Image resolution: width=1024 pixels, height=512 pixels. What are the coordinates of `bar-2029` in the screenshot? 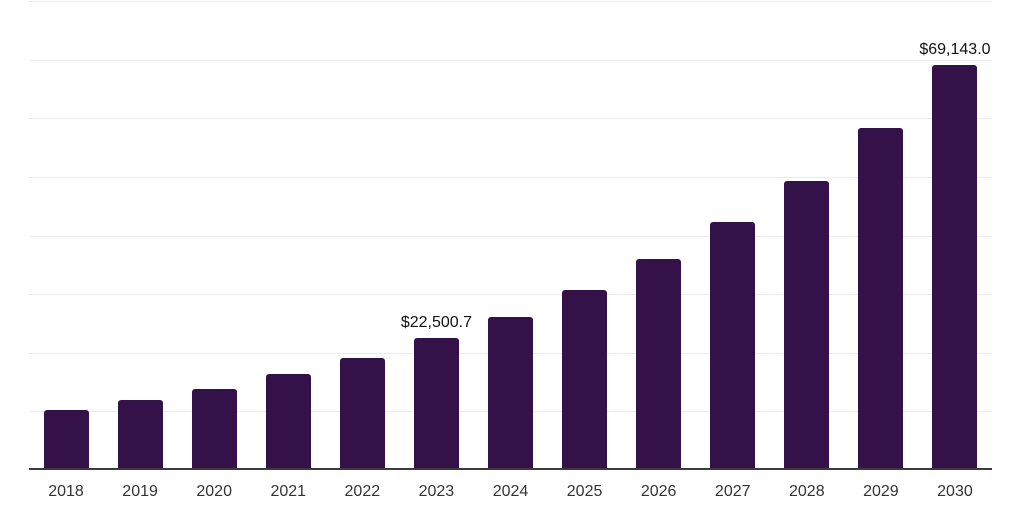 It's located at (881, 299).